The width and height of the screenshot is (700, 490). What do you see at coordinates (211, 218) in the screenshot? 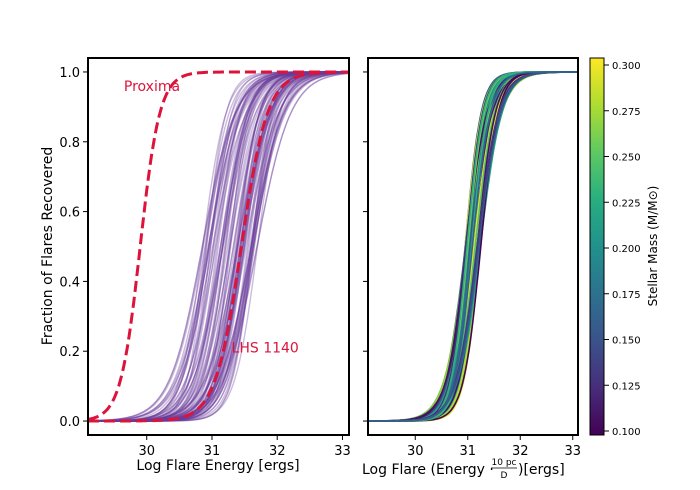
I see `left-annotations: Proxima LHS 1140` at bounding box center [211, 218].